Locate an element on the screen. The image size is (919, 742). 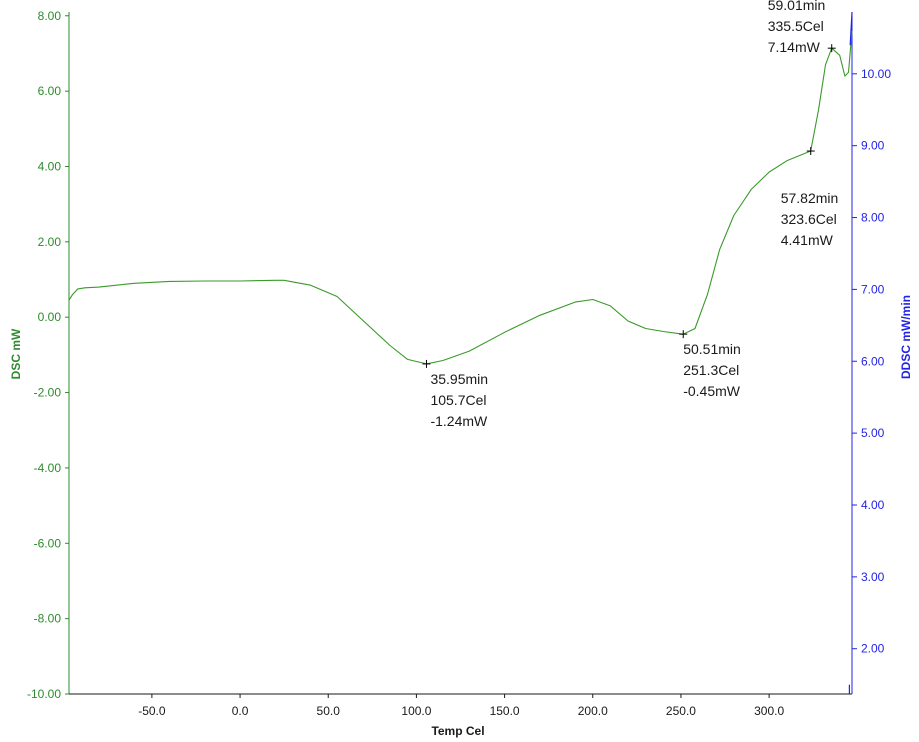
x-tick-label: 0.0 is located at coordinates (240, 711).